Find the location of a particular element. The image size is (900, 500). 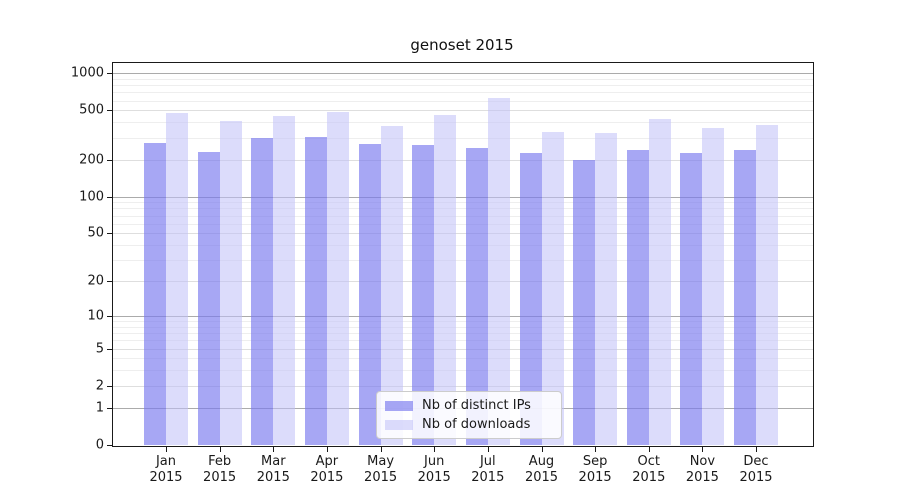

x-tick-label-apr: Apr 2015 is located at coordinates (327, 470).